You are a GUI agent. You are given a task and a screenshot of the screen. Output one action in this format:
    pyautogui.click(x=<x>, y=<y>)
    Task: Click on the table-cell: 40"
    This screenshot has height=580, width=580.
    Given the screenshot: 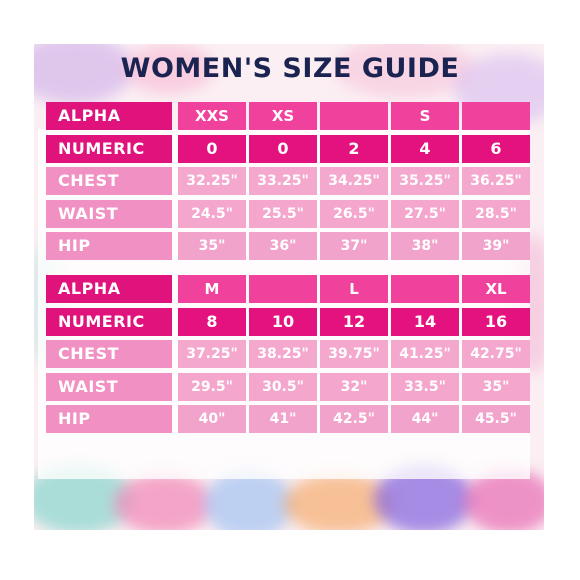 What is the action you would take?
    pyautogui.click(x=212, y=419)
    